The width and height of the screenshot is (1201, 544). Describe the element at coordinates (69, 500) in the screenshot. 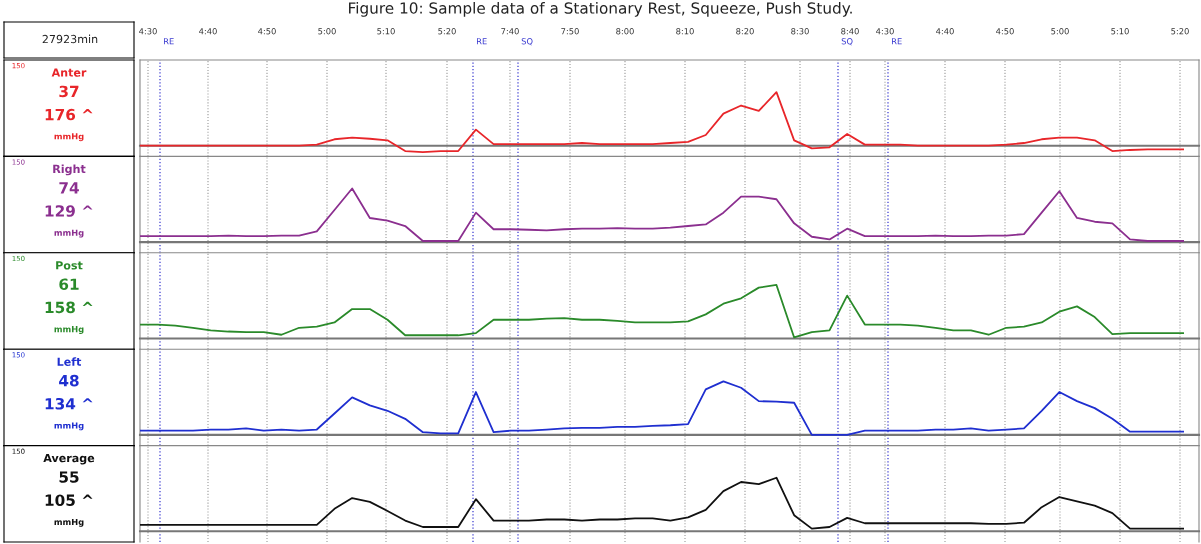

I see `text: 105 ^` at that location.